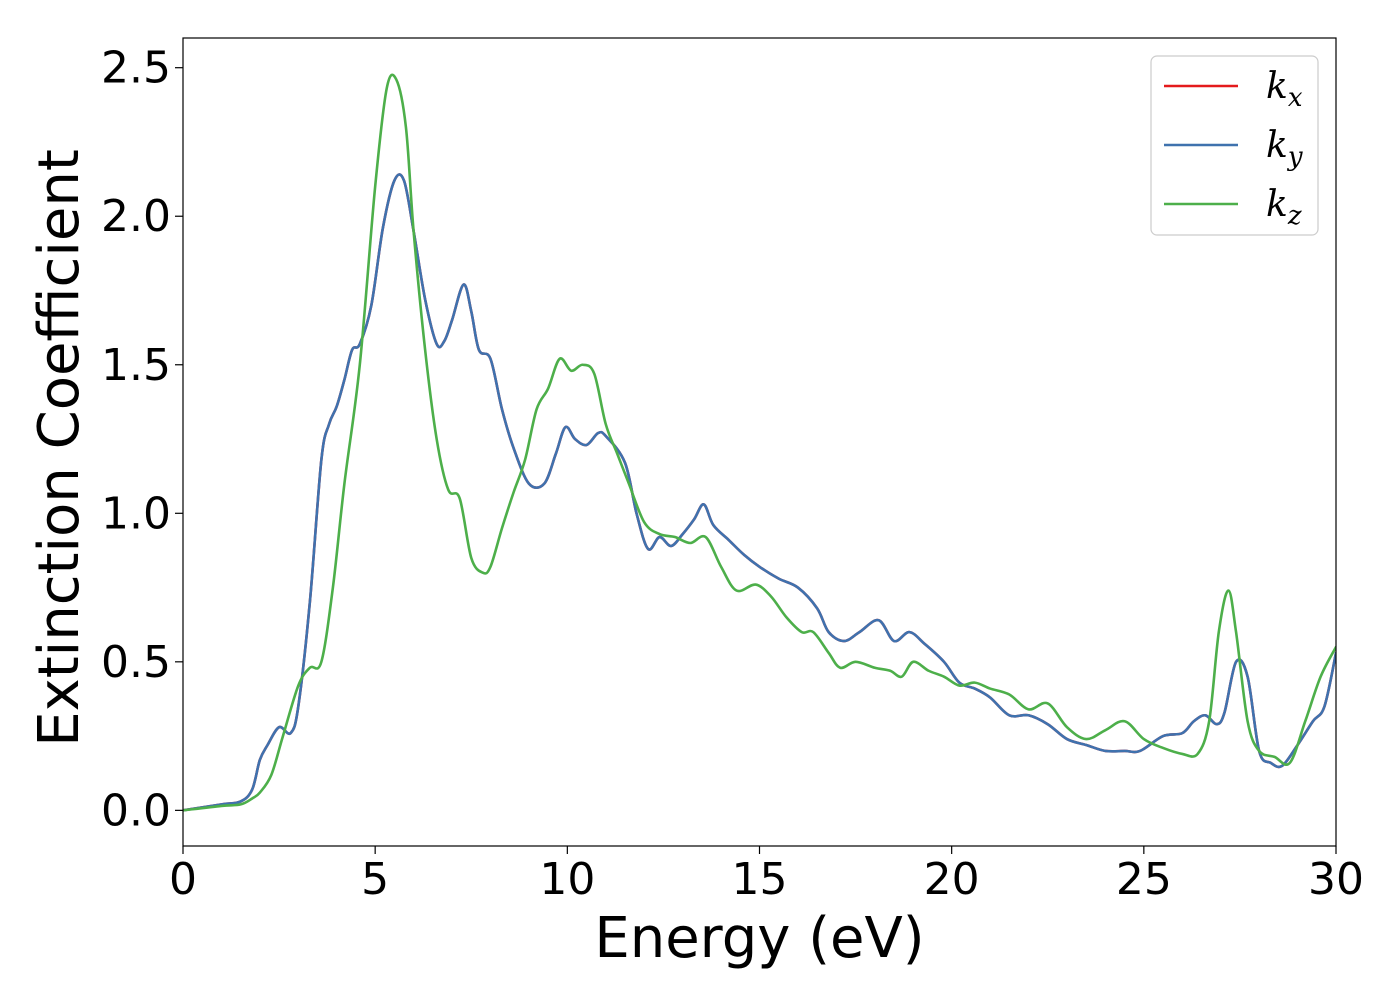 Image resolution: width=1400 pixels, height=1000 pixels. Describe the element at coordinates (183, 879) in the screenshot. I see `x-tick-label: 0` at that location.